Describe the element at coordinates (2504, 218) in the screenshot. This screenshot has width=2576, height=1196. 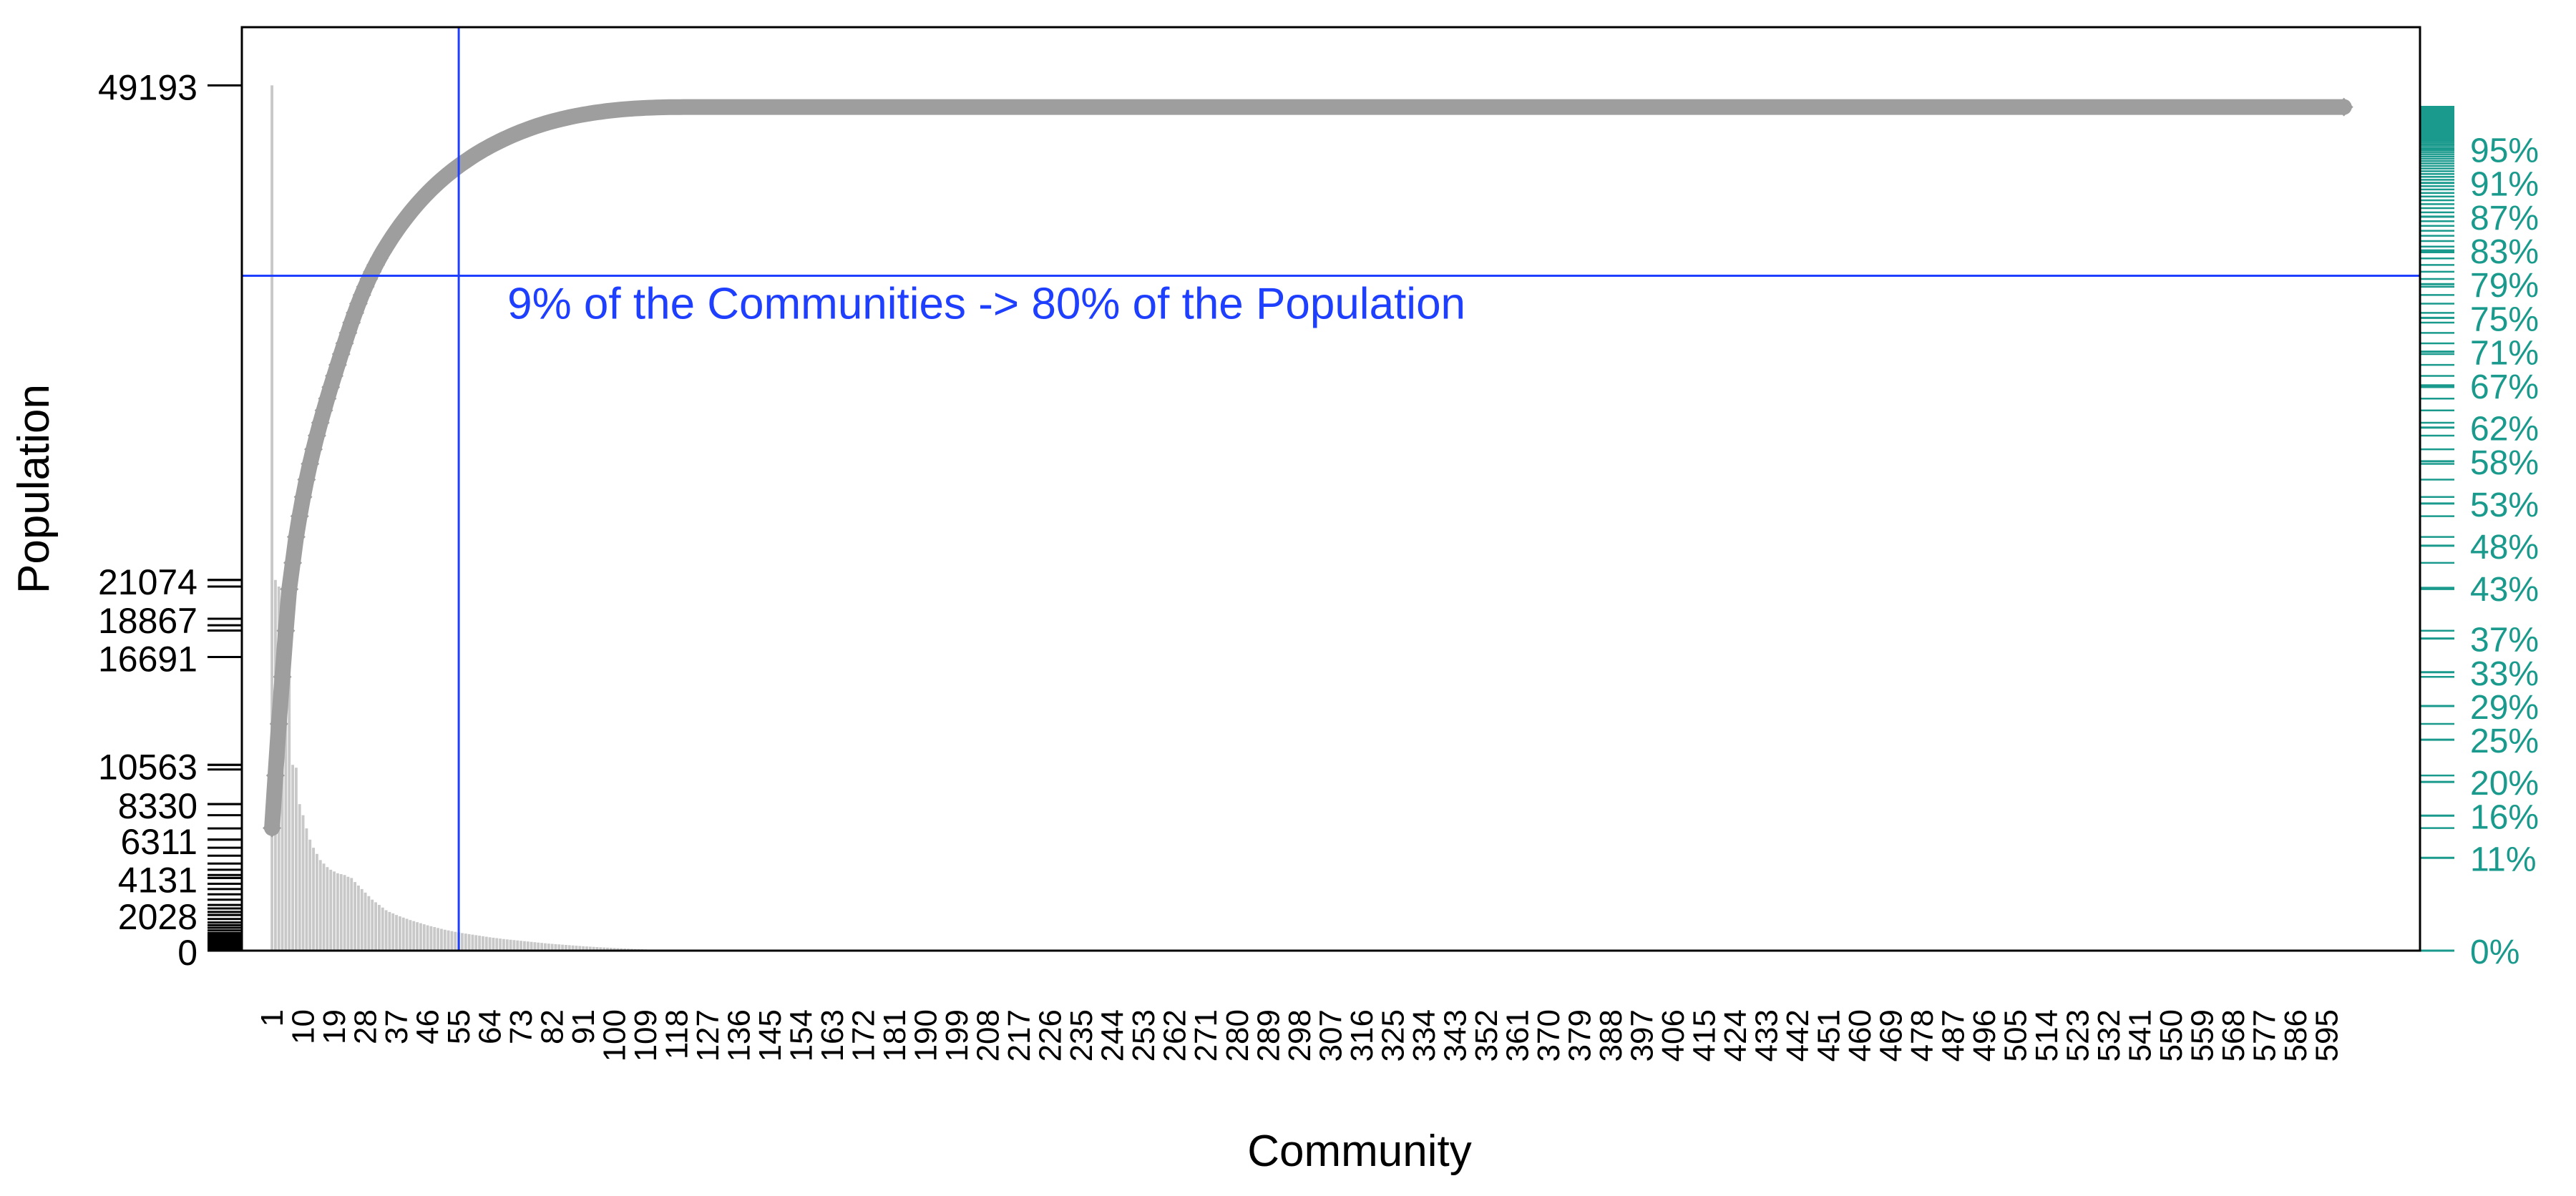
I see `right-axis-label: 87%` at that location.